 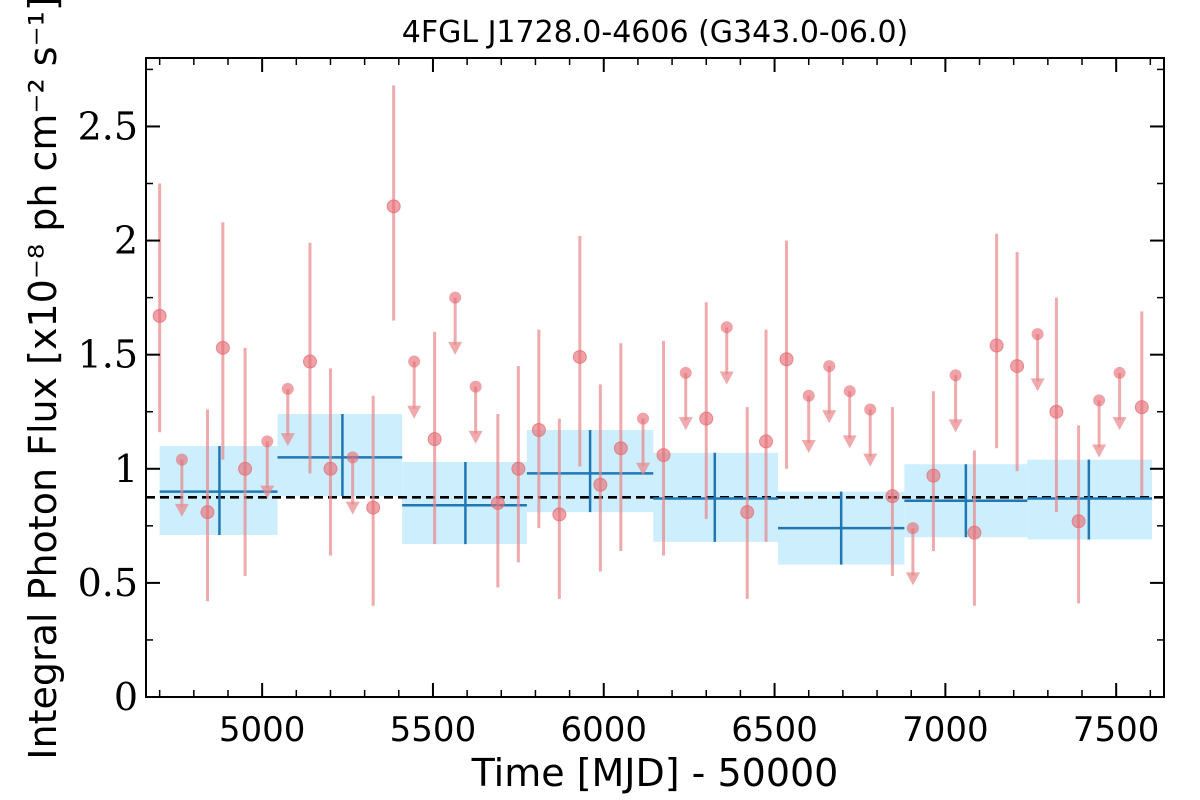 I want to click on y-axis-label: Integral Photon Flux [x10⁻⁸ ph cm⁻² s⁻¹], so click(x=43, y=380).